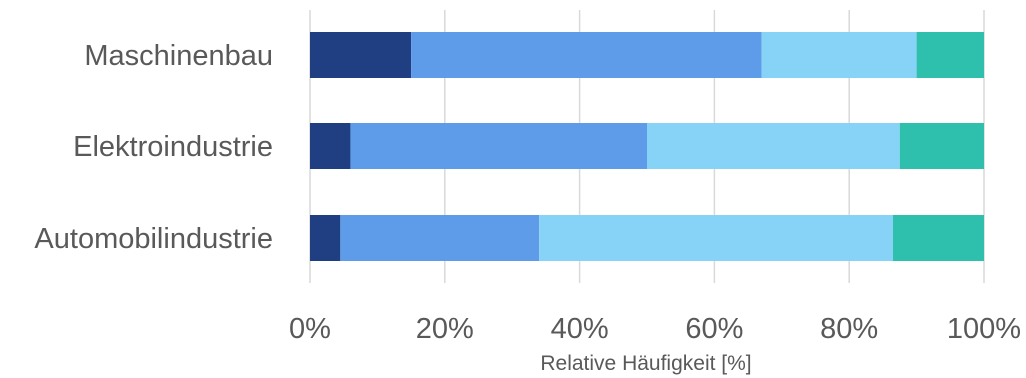  I want to click on x-tick-label: 40%, so click(580, 329).